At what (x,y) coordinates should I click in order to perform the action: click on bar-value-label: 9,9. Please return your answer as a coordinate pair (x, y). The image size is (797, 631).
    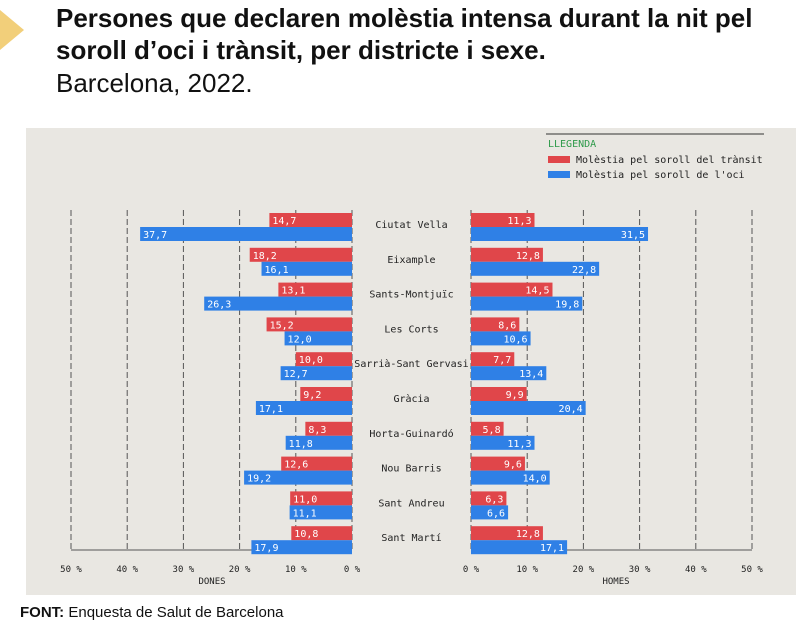
    Looking at the image, I should click on (515, 395).